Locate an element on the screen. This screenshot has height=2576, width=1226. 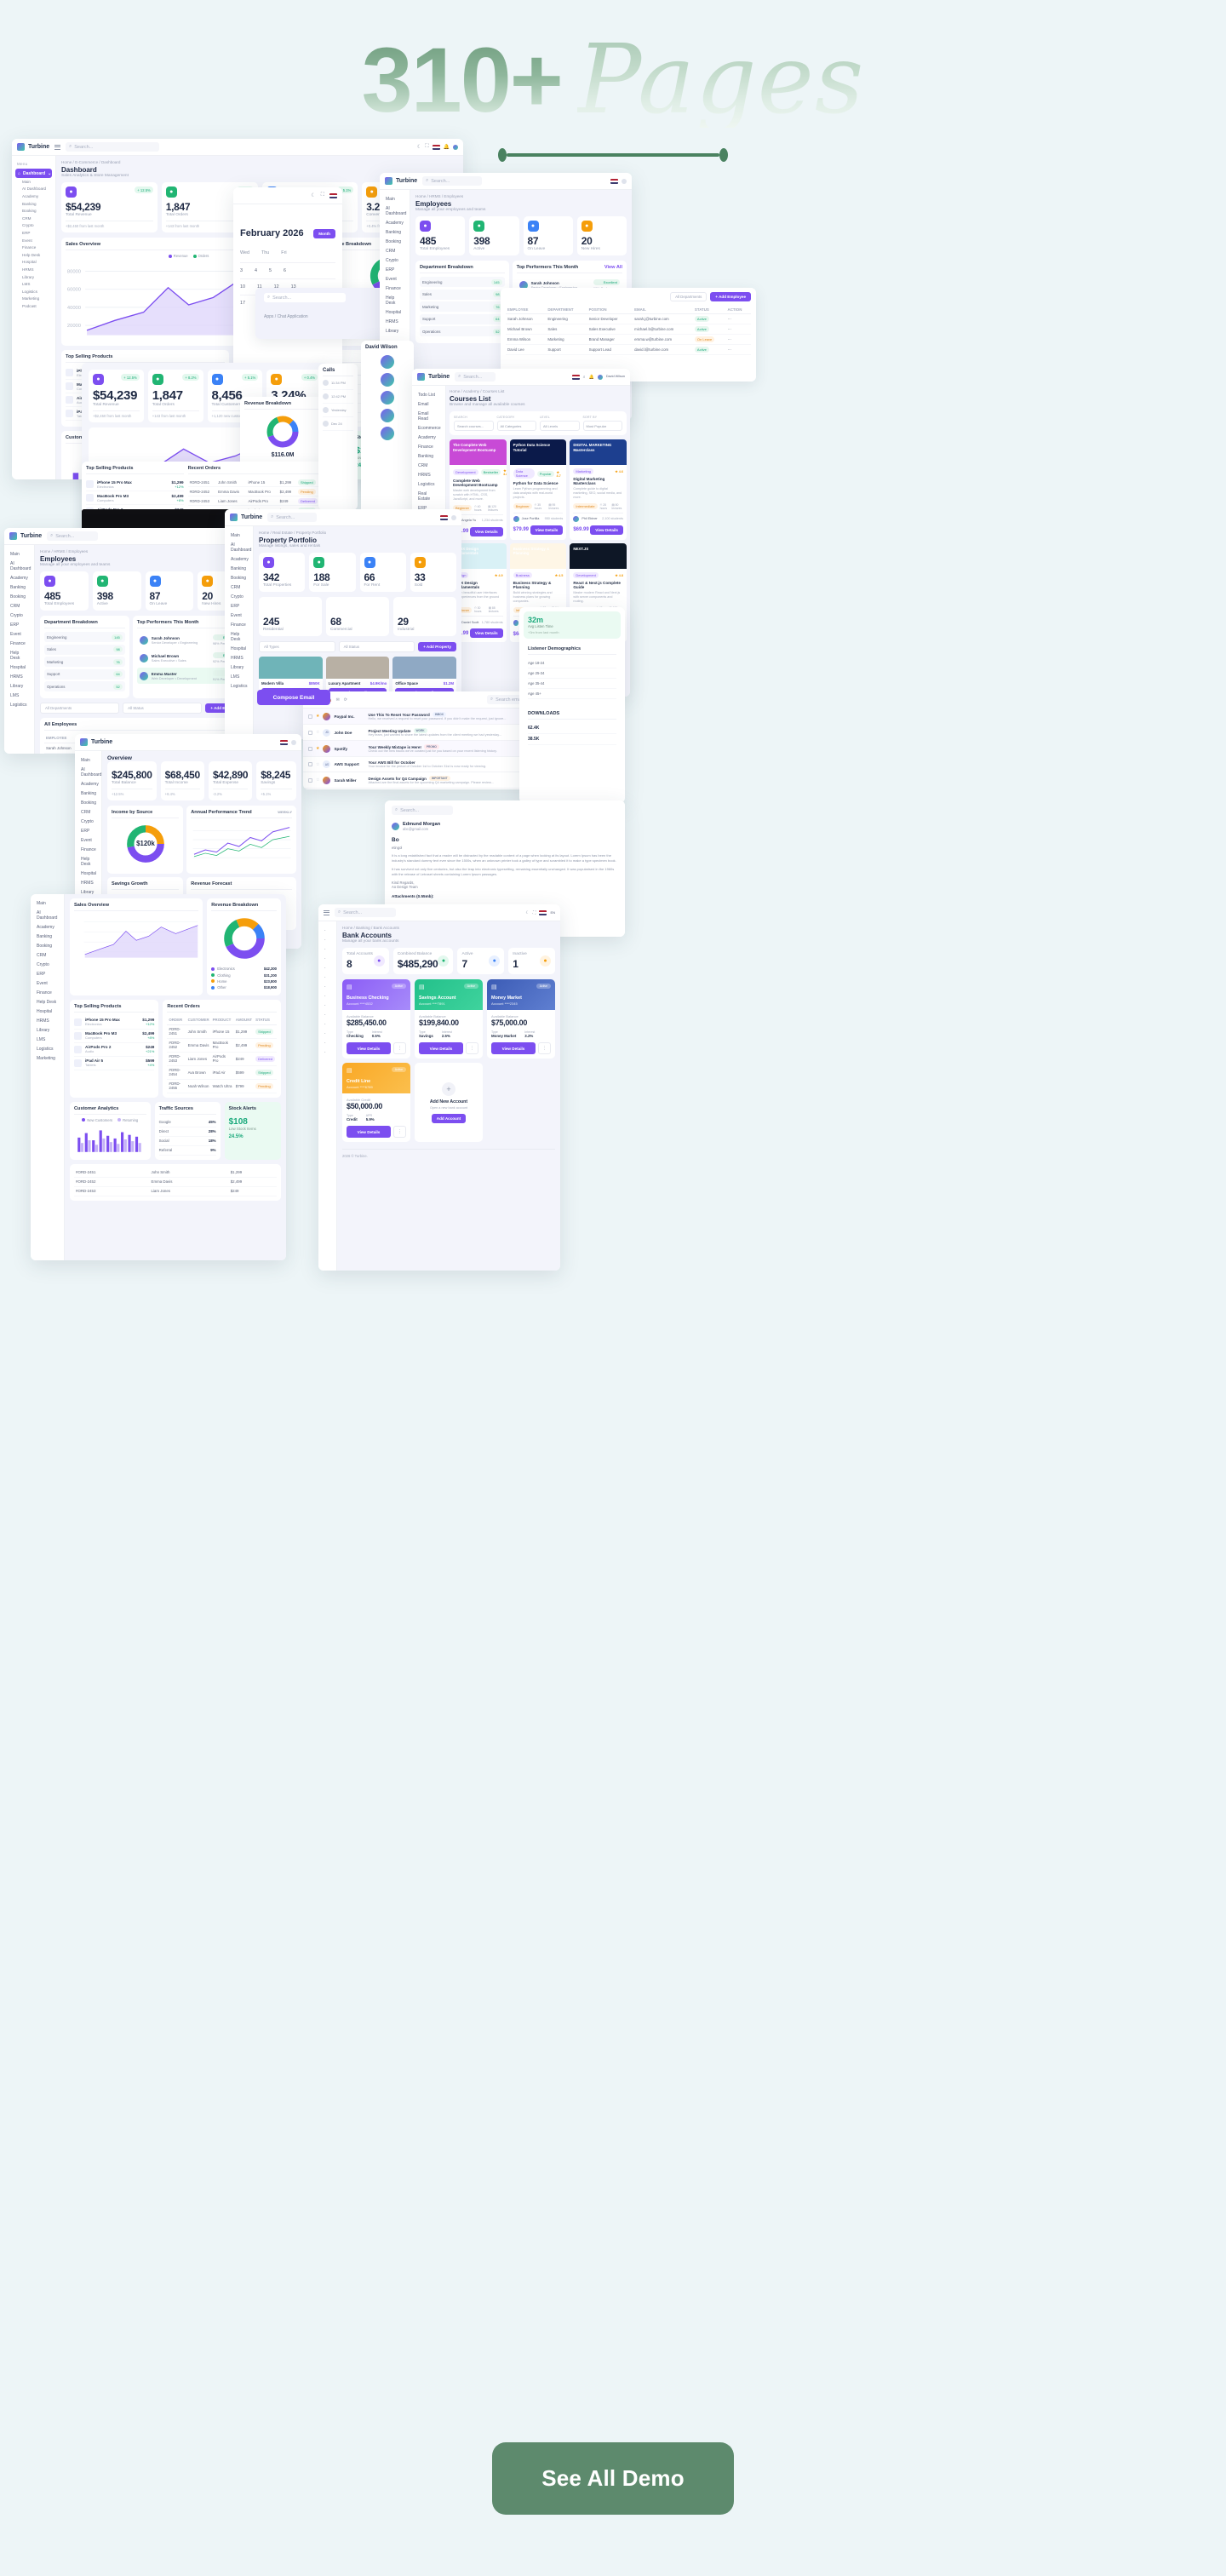
filter-type: All Types is located at coordinates (297, 646).